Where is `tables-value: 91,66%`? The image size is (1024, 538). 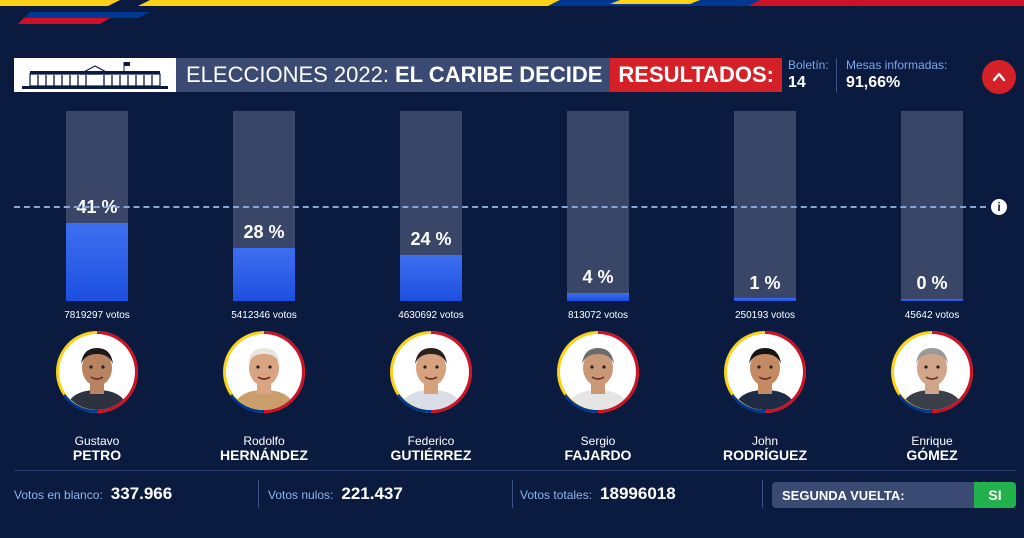 tables-value: 91,66% is located at coordinates (873, 82).